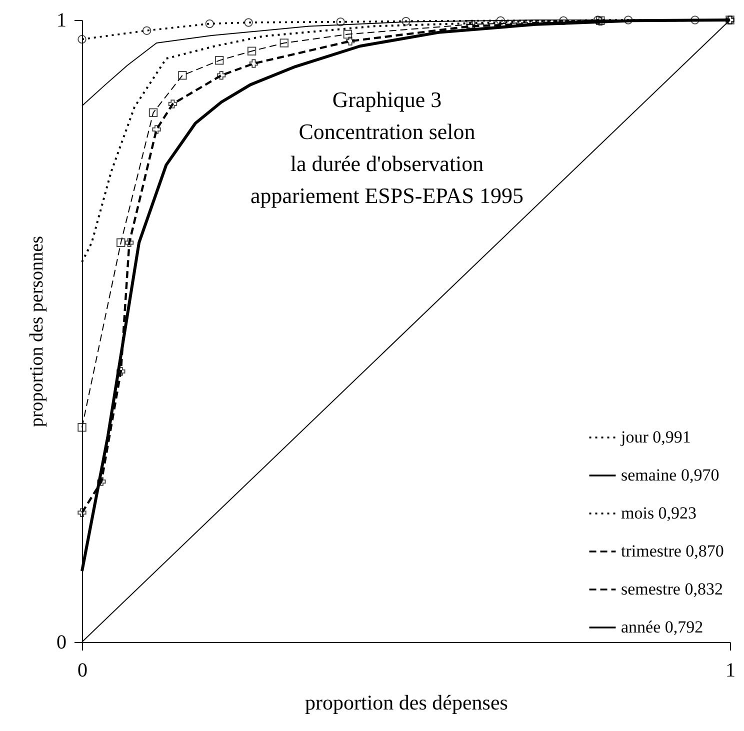 The height and width of the screenshot is (731, 744). I want to click on x-axis-title: proportion des dépenses, so click(406, 702).